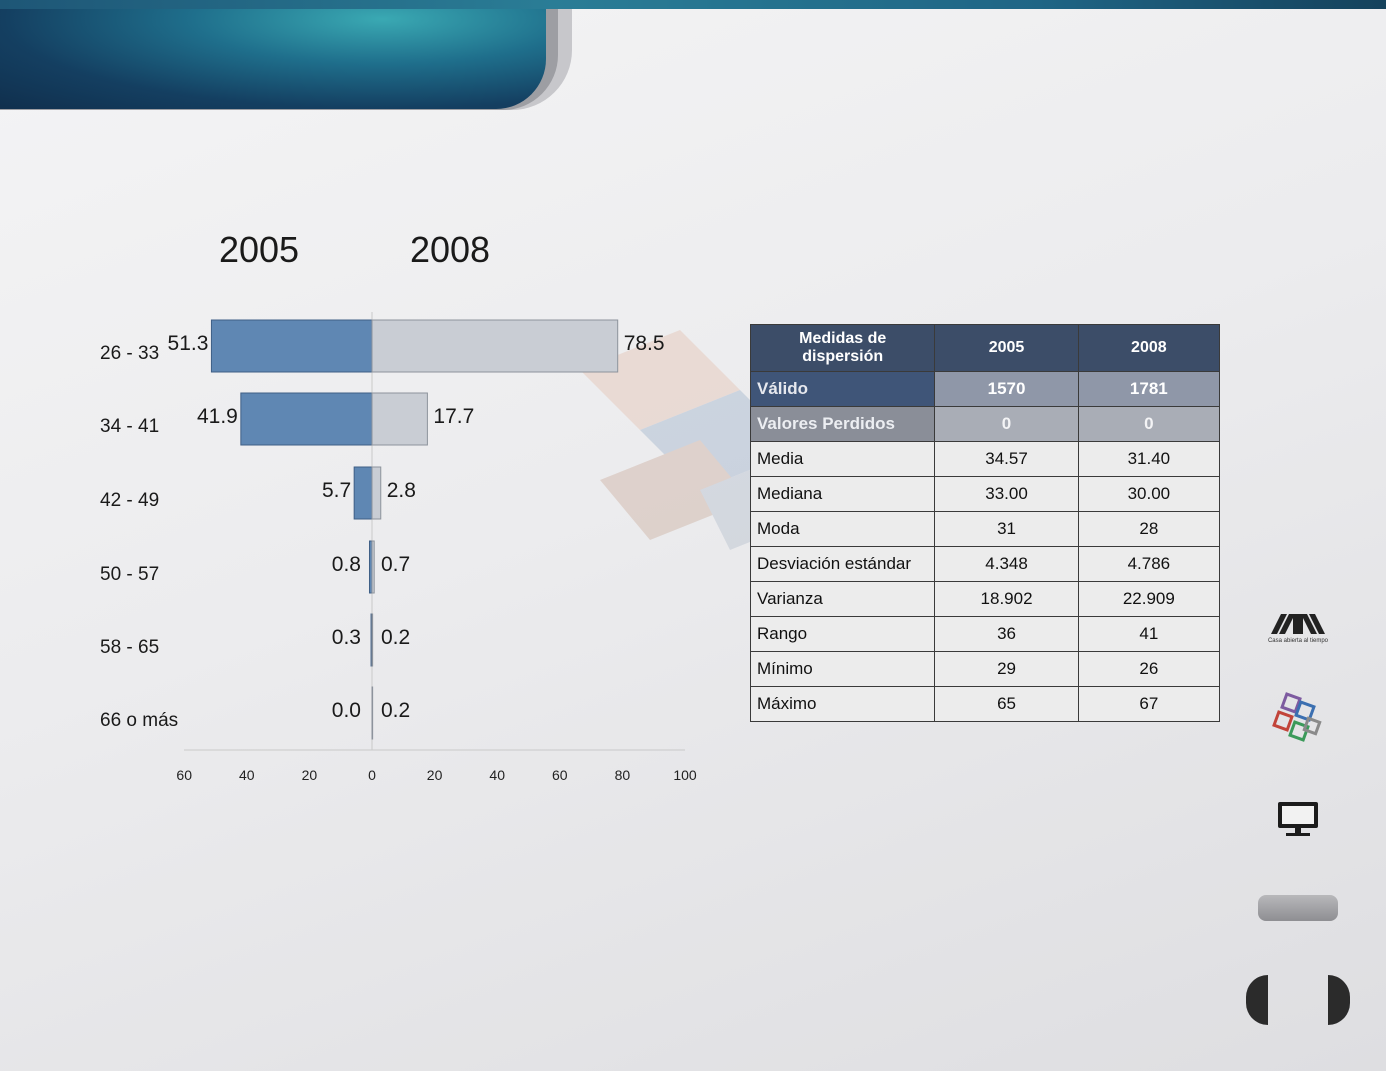 The width and height of the screenshot is (1386, 1071). I want to click on top-accent-bar, so click(693, 4).